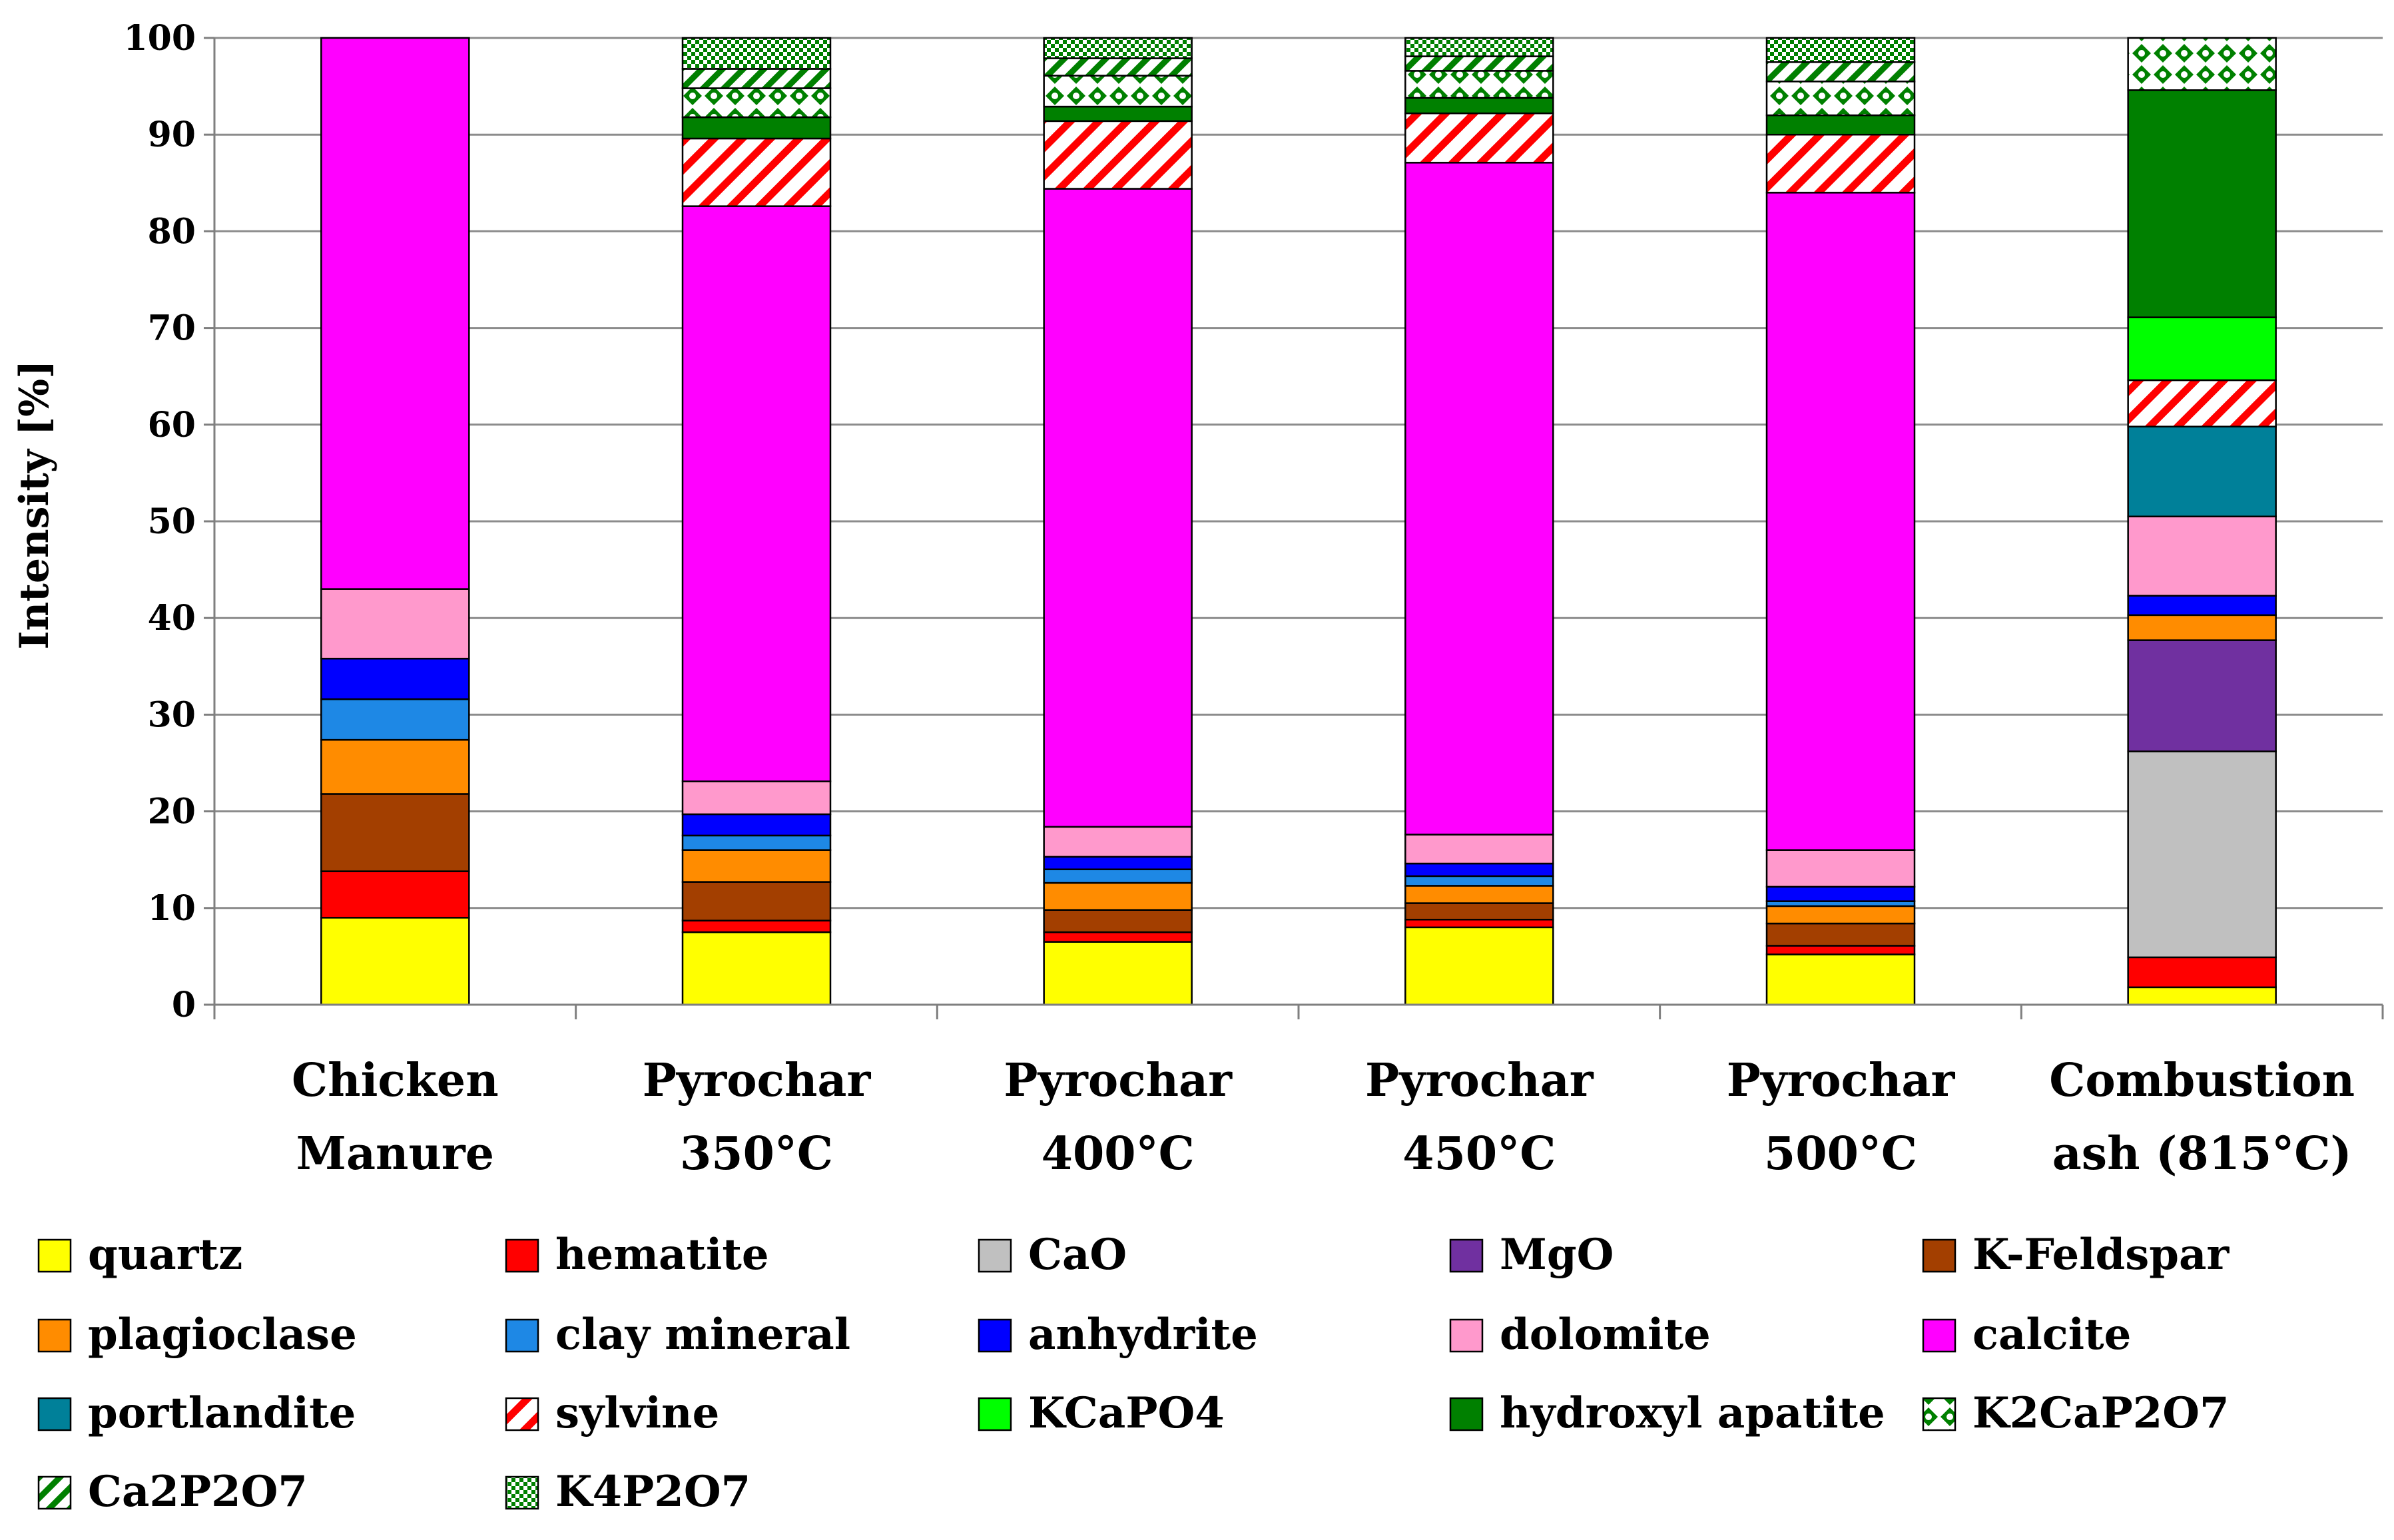  What do you see at coordinates (2202, 695) in the screenshot?
I see `bar-segment-mgo` at bounding box center [2202, 695].